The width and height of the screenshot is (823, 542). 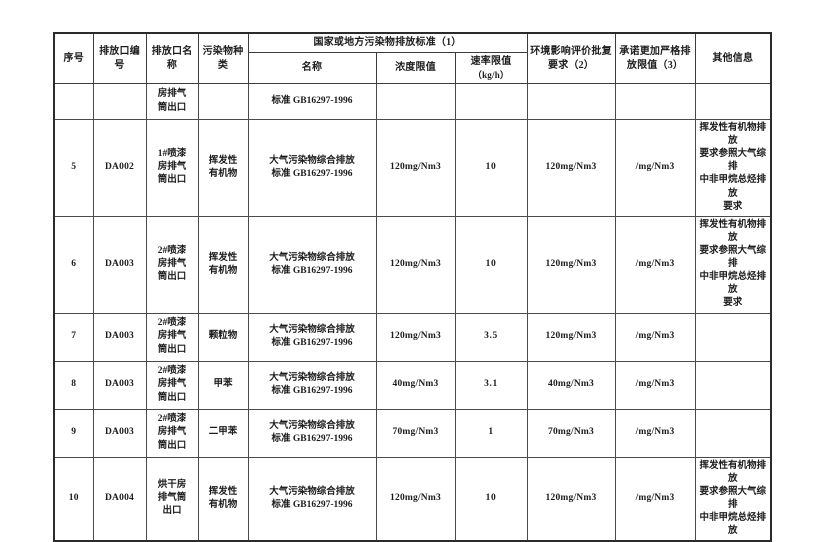 I want to click on cell-eia-requirement: 70mg/Nm3, so click(x=571, y=433).